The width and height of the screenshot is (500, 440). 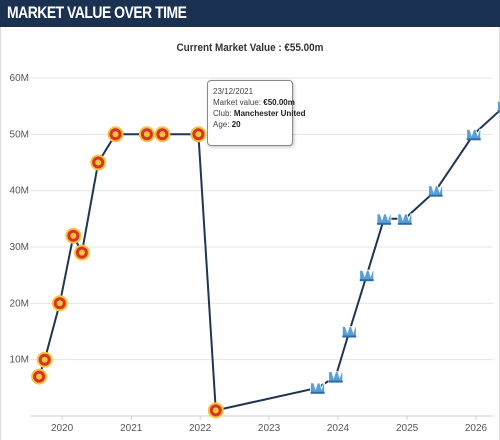 I want to click on y-tick-label: 40M, so click(x=19, y=191).